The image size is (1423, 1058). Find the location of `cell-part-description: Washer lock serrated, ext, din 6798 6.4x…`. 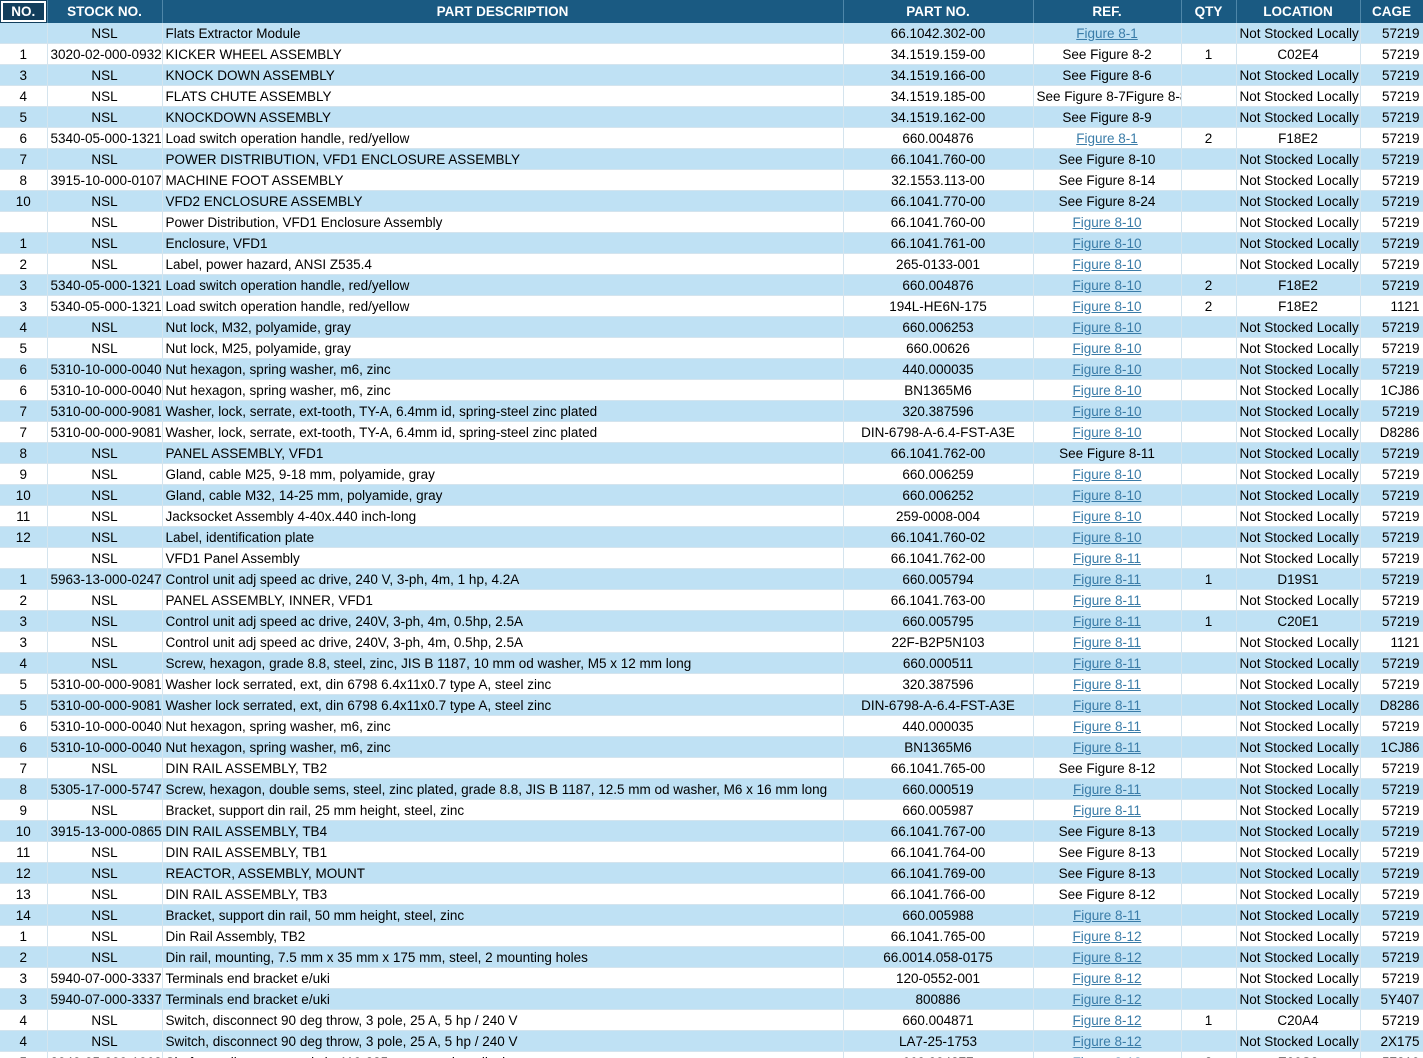

cell-part-description: Washer lock serrated, ext, din 6798 6.4x… is located at coordinates (503, 684).